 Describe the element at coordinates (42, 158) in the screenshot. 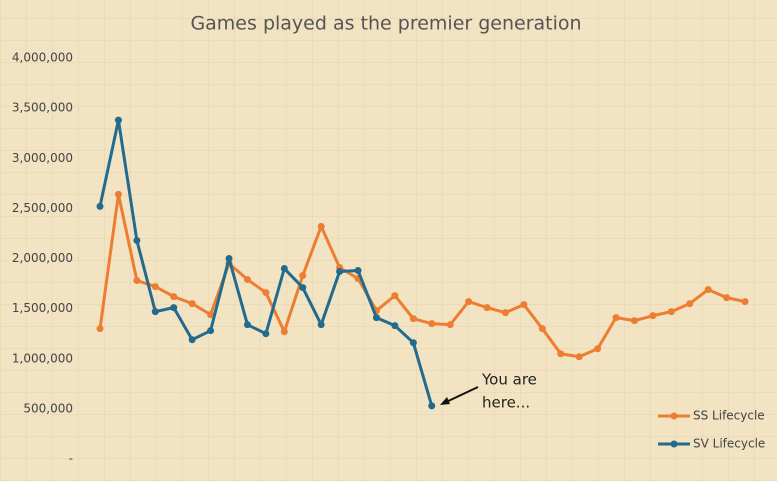

I see `y-tick-label: 3,000,000` at that location.